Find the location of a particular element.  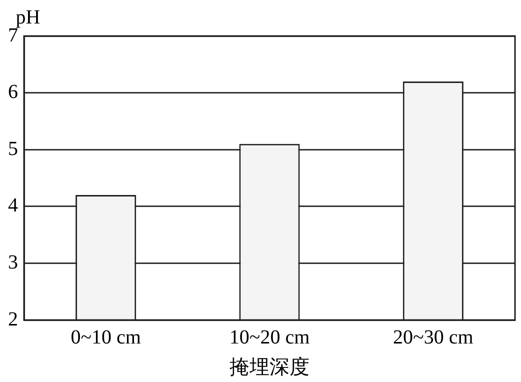

y-tick-label: 2 is located at coordinates (13, 319).